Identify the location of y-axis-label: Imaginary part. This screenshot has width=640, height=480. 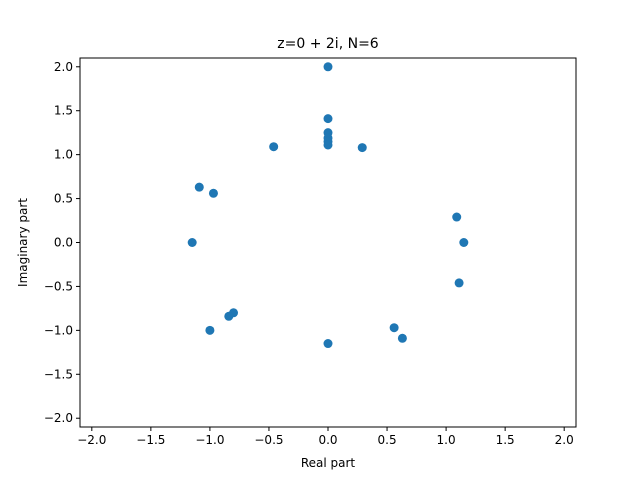
(23, 242).